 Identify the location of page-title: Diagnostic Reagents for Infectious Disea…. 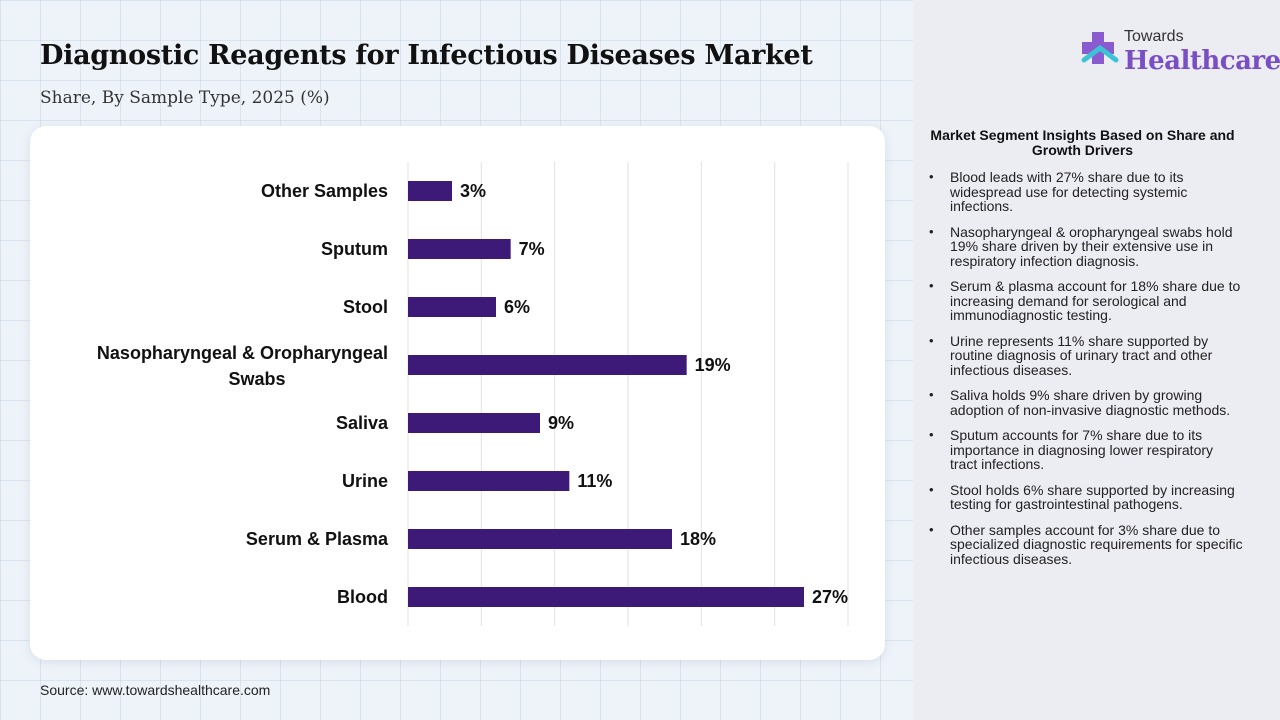
(426, 55).